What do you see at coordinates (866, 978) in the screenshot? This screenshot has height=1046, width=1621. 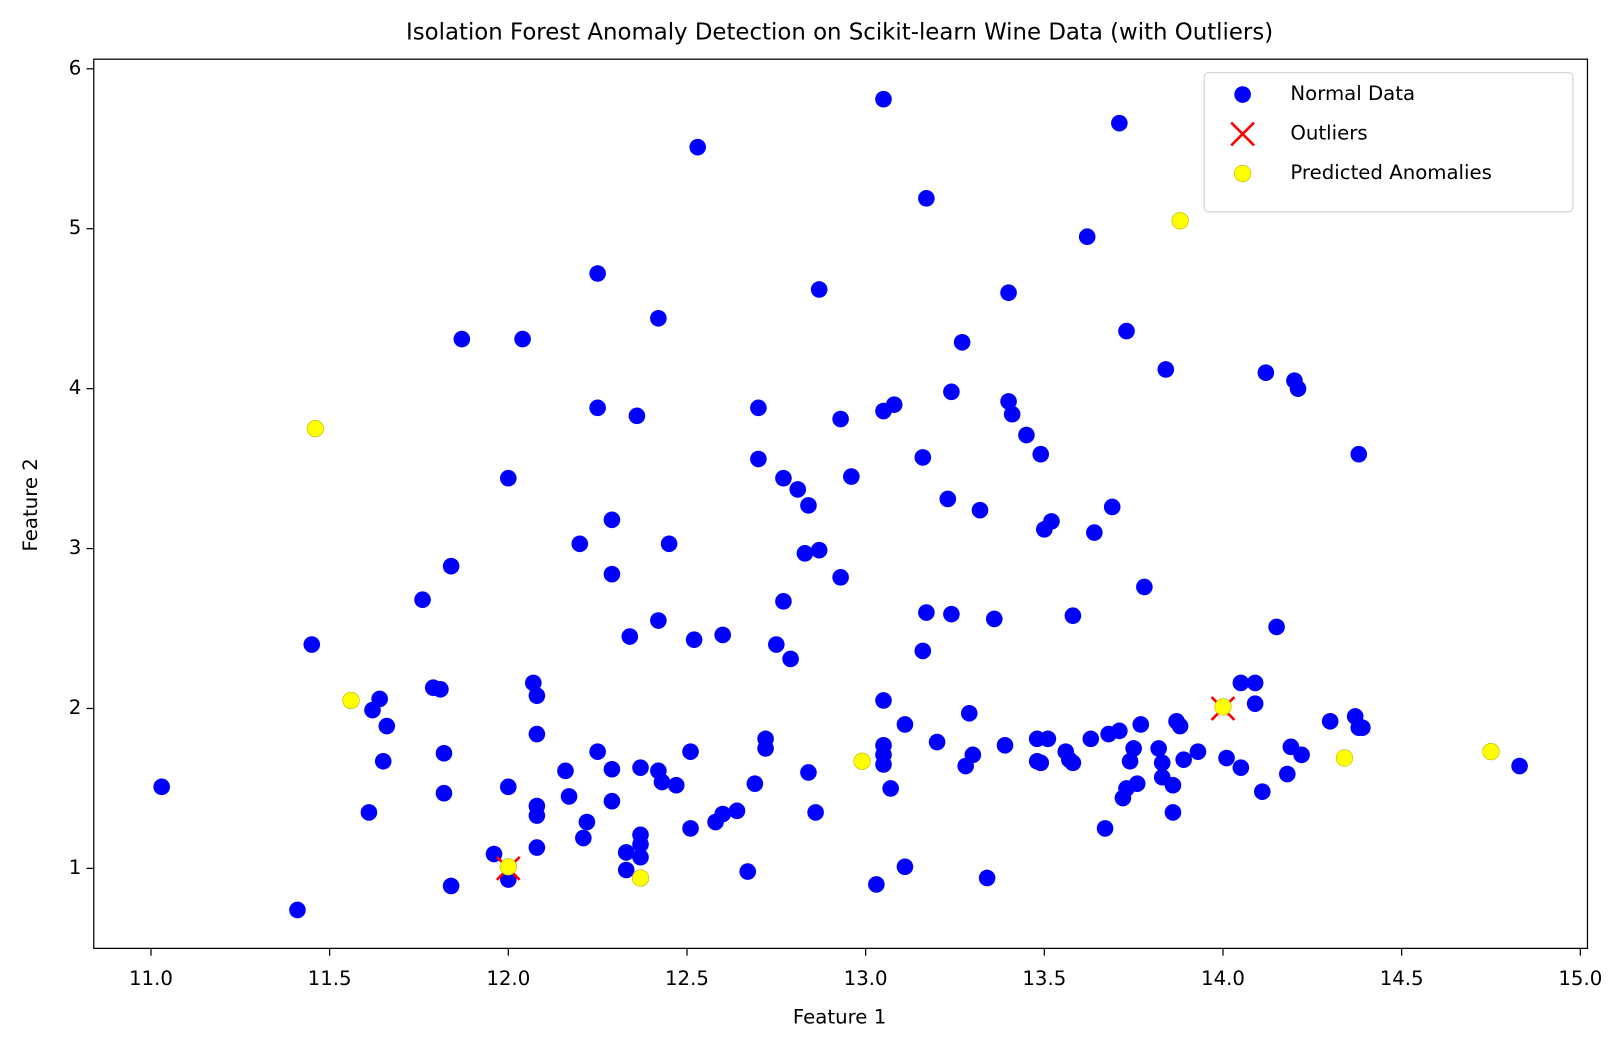 I see `x-tick-label: 13.0` at bounding box center [866, 978].